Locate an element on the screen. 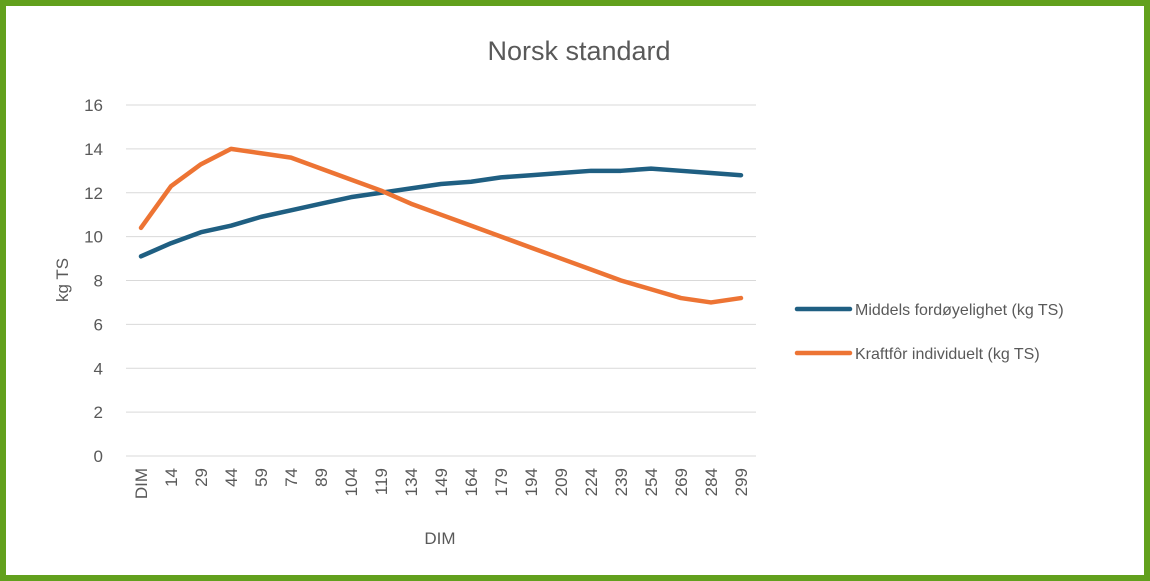  y-axis-label: kg TS is located at coordinates (62, 280).